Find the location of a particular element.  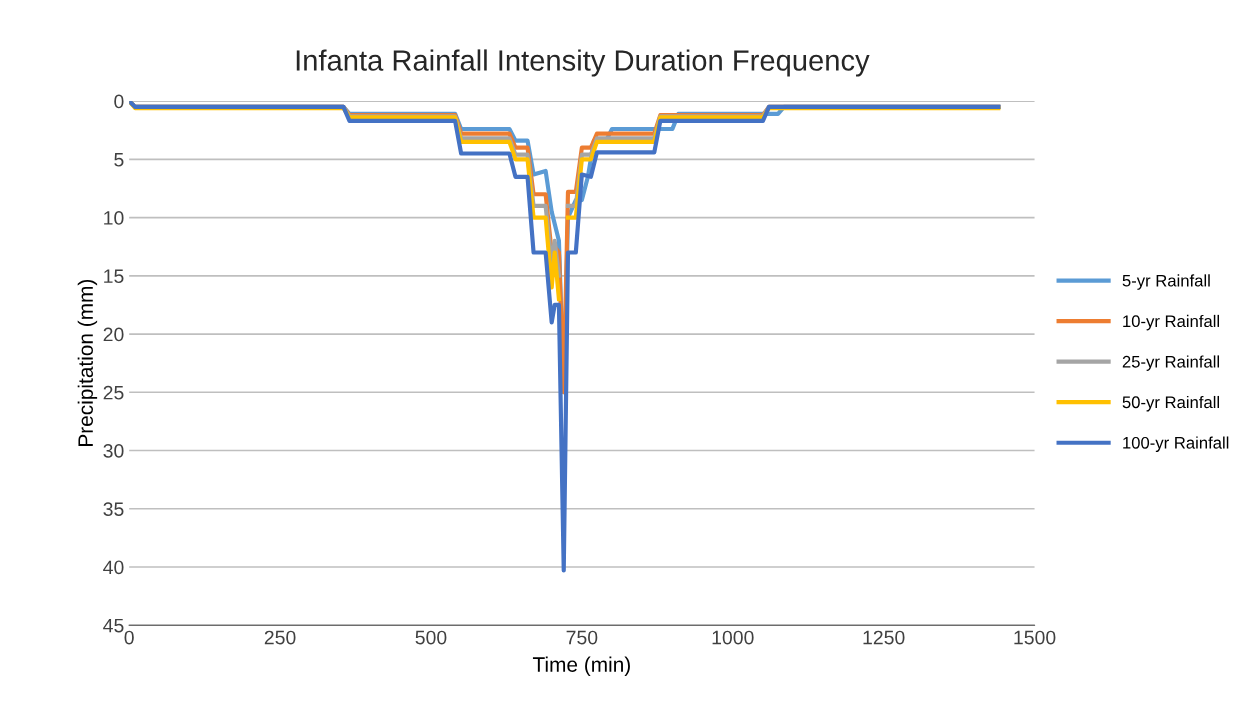

y-tick-label: 5 is located at coordinates (119, 159).